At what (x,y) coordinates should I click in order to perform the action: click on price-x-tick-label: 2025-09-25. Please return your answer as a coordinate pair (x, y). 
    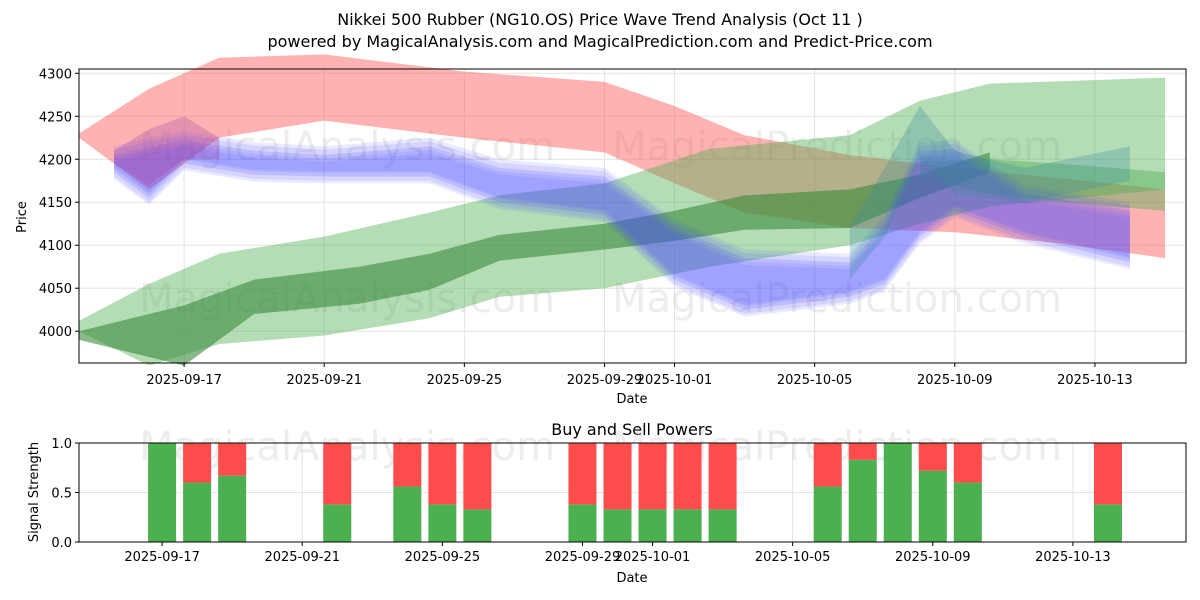
    Looking at the image, I should click on (465, 380).